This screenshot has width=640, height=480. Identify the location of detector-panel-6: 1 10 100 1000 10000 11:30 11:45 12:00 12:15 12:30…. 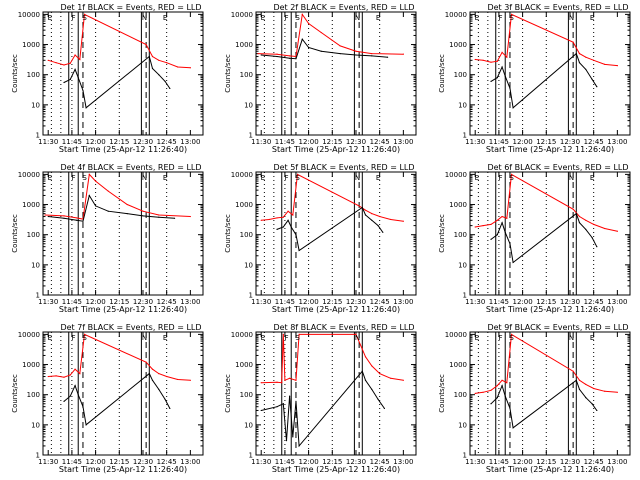
(534, 238).